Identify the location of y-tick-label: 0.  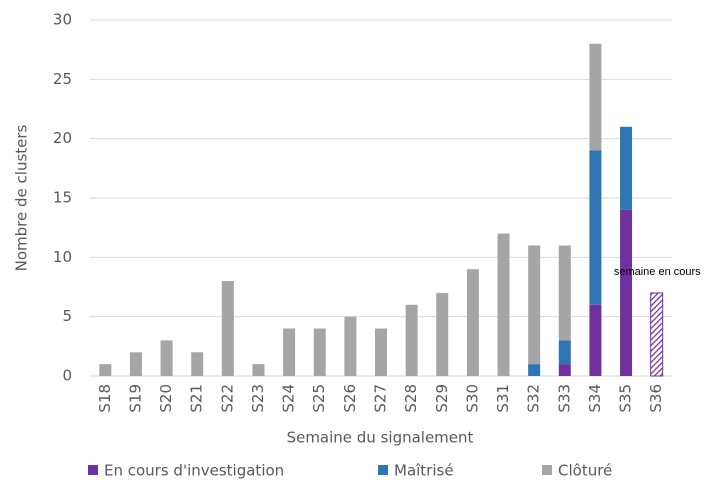
(67, 376).